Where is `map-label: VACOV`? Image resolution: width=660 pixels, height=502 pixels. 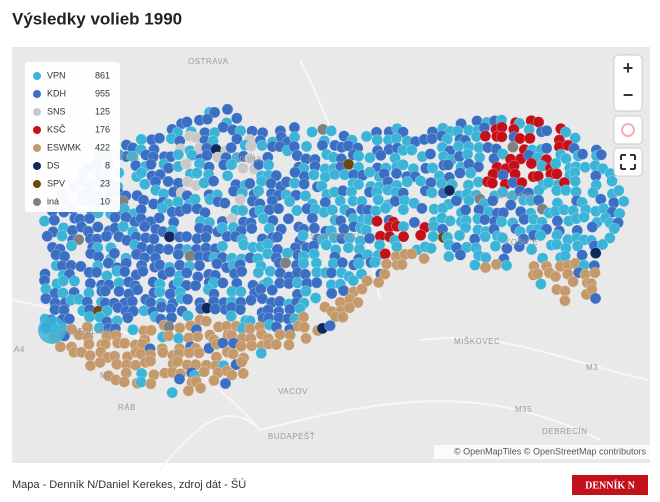
map-label: VACOV is located at coordinates (293, 391).